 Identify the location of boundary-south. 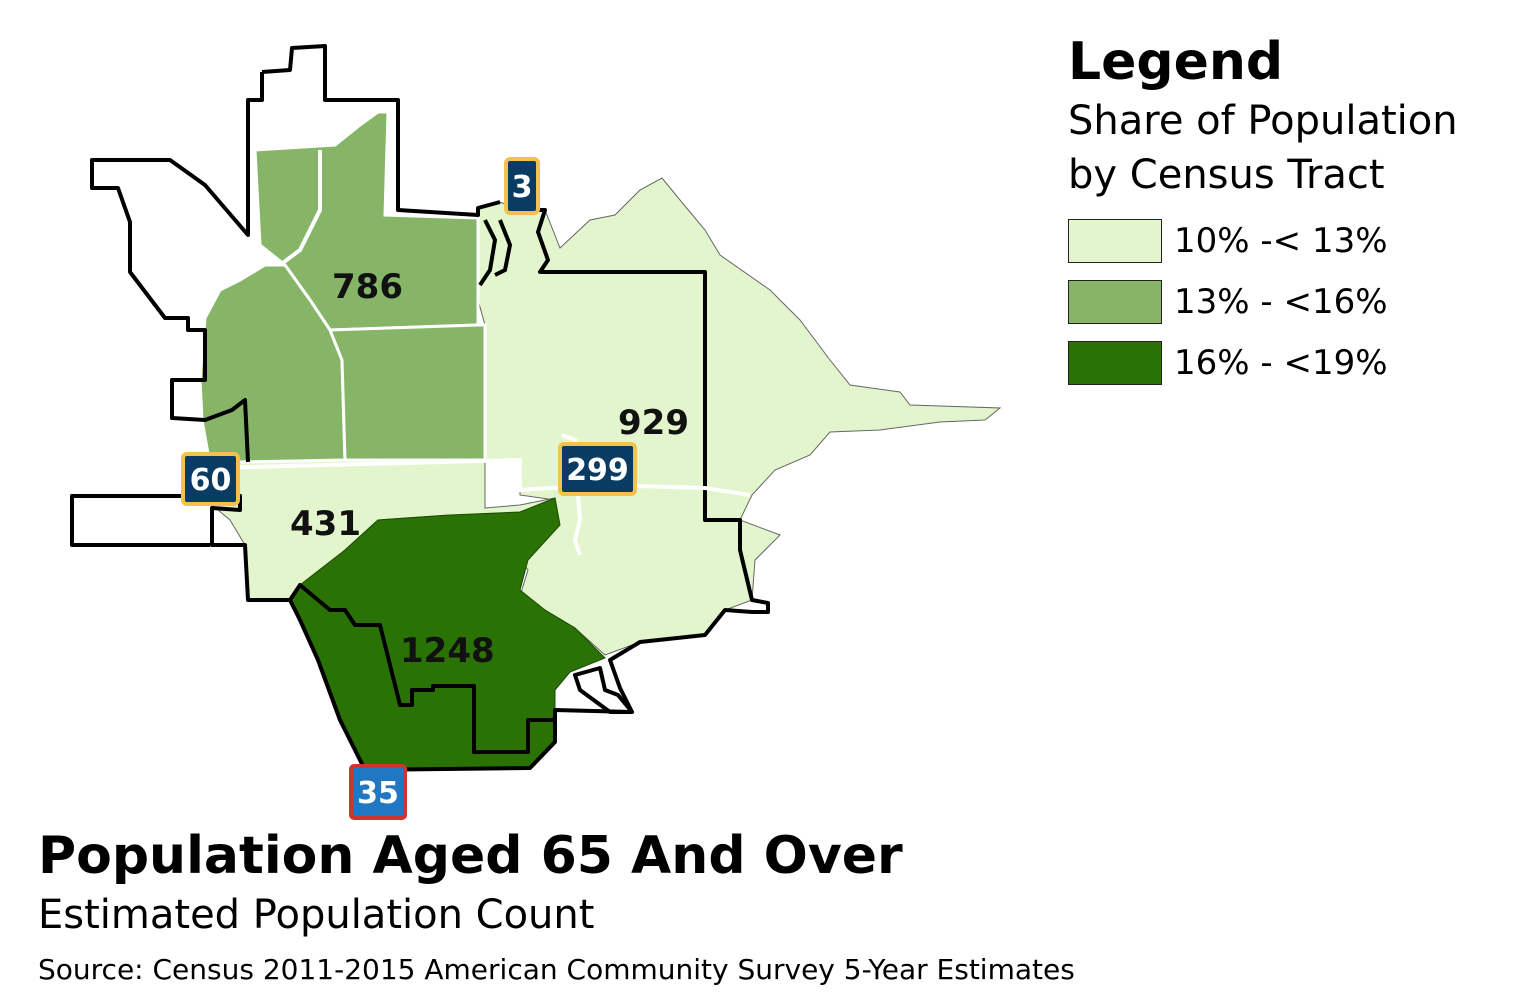
(421, 668).